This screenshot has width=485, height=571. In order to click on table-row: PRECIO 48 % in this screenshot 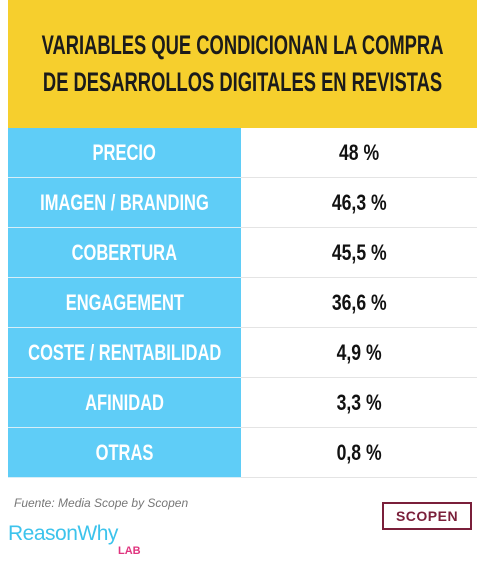, I will do `click(242, 153)`.